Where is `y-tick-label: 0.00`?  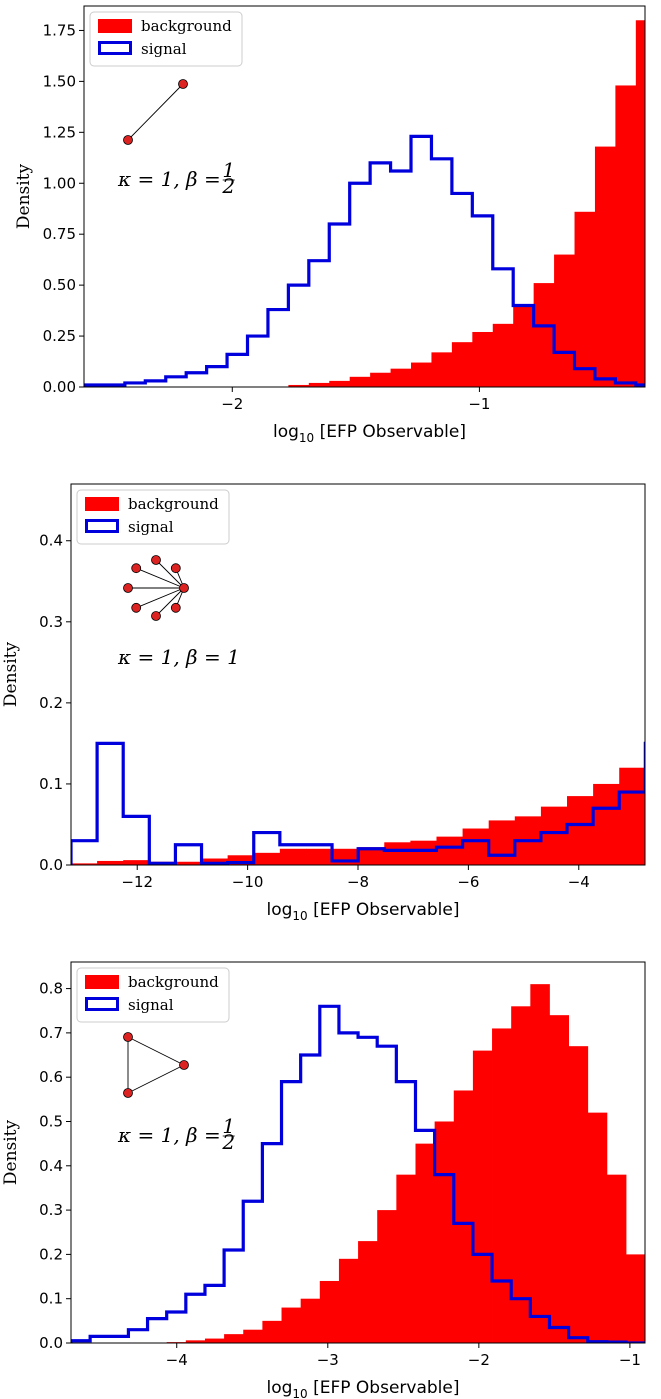 y-tick-label: 0.00 is located at coordinates (59, 387).